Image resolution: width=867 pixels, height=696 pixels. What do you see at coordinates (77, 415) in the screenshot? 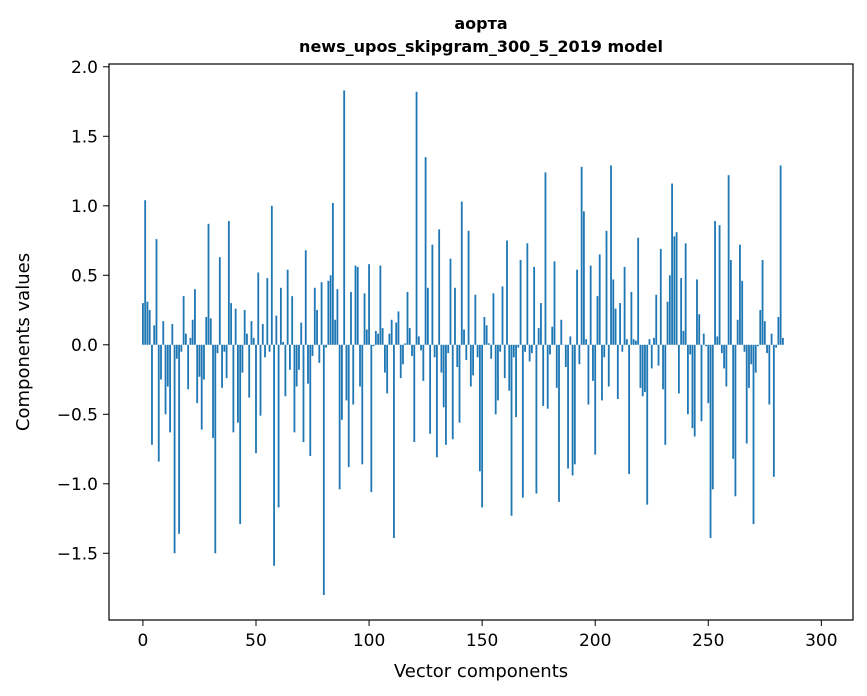
I see `y-tick-label: −0.5` at bounding box center [77, 415].